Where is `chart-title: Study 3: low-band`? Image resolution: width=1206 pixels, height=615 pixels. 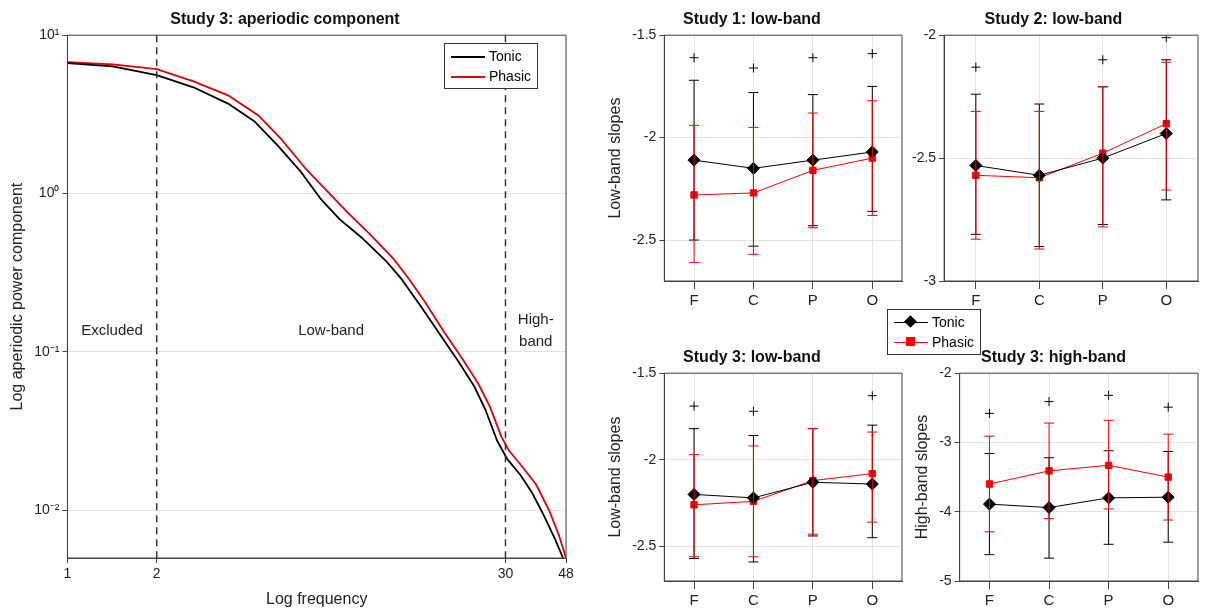 chart-title: Study 3: low-band is located at coordinates (752, 357).